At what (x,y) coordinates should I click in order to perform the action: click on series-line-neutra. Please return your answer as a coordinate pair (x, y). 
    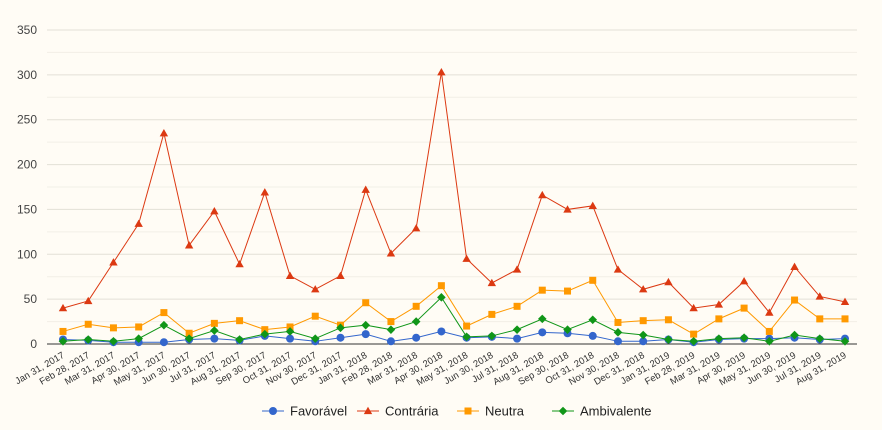
    Looking at the image, I should click on (453, 307).